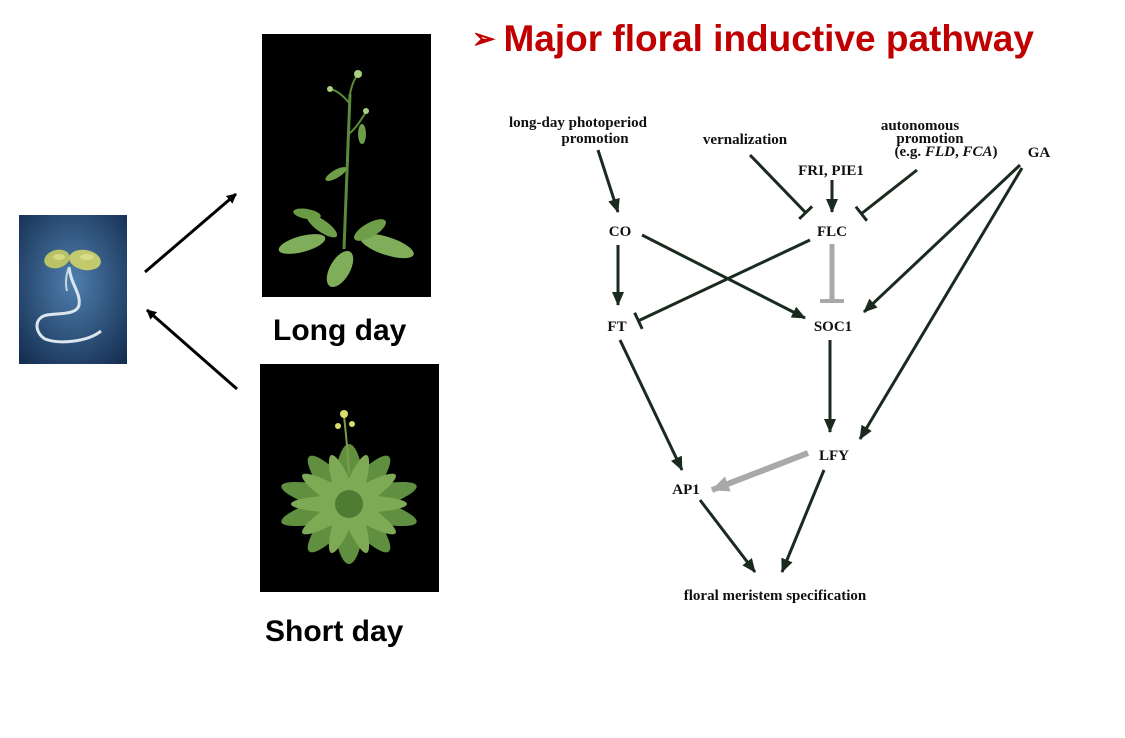 This screenshot has height=738, width=1125. Describe the element at coordinates (781, 186) in the screenshot. I see `edge-vernalization-flc` at that location.